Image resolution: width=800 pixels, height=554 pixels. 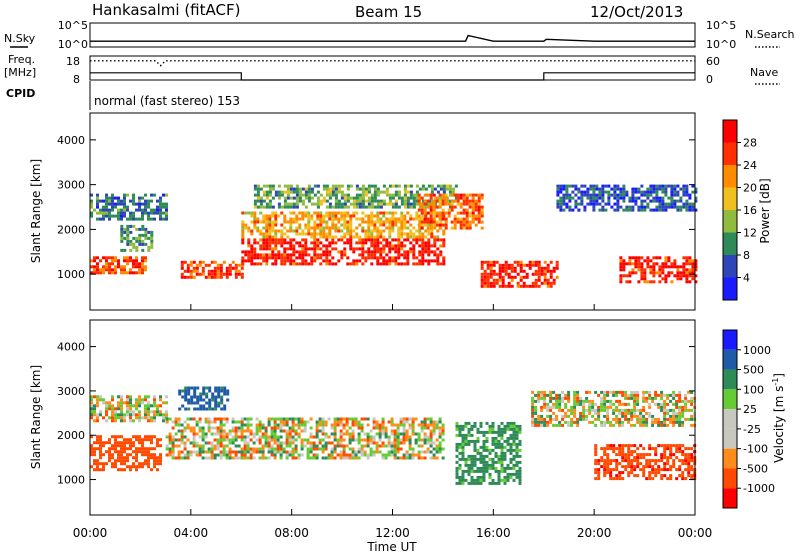 I want to click on power-y-label: Slant Range [km], so click(x=36, y=211).